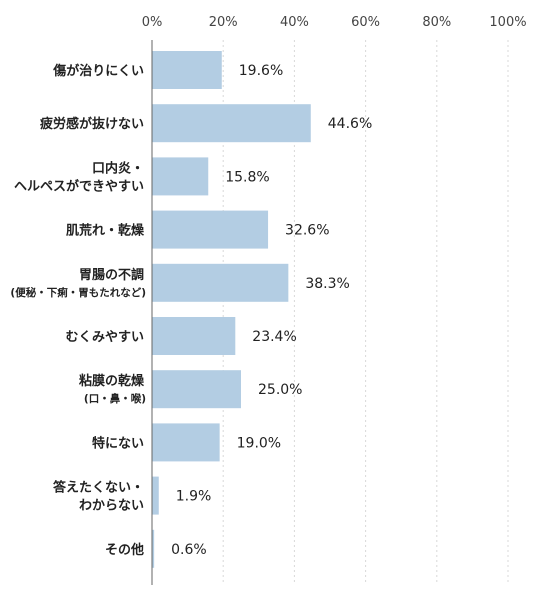 This screenshot has width=536, height=600. What do you see at coordinates (365, 22) in the screenshot?
I see `x-tick-label: 60%` at bounding box center [365, 22].